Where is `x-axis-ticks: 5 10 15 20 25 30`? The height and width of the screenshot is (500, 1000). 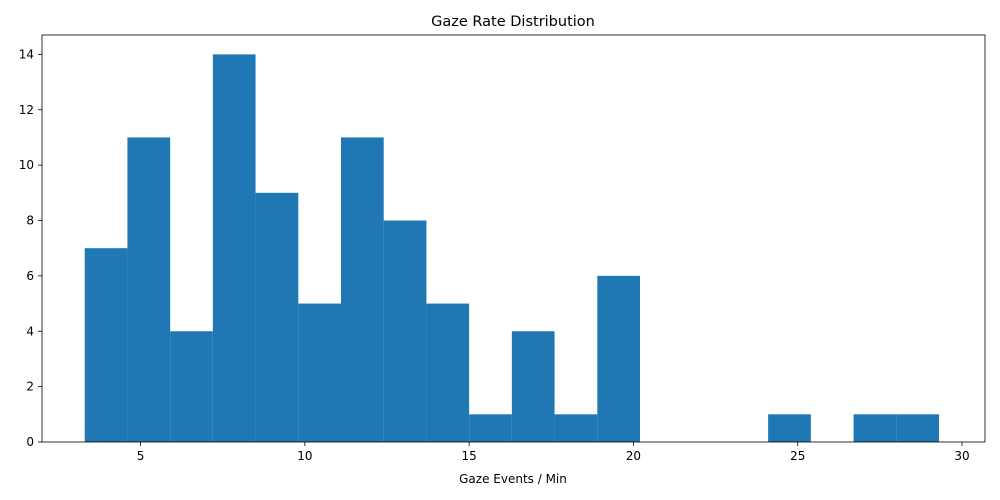 x-axis-ticks: 5 10 15 20 25 30 is located at coordinates (553, 452).